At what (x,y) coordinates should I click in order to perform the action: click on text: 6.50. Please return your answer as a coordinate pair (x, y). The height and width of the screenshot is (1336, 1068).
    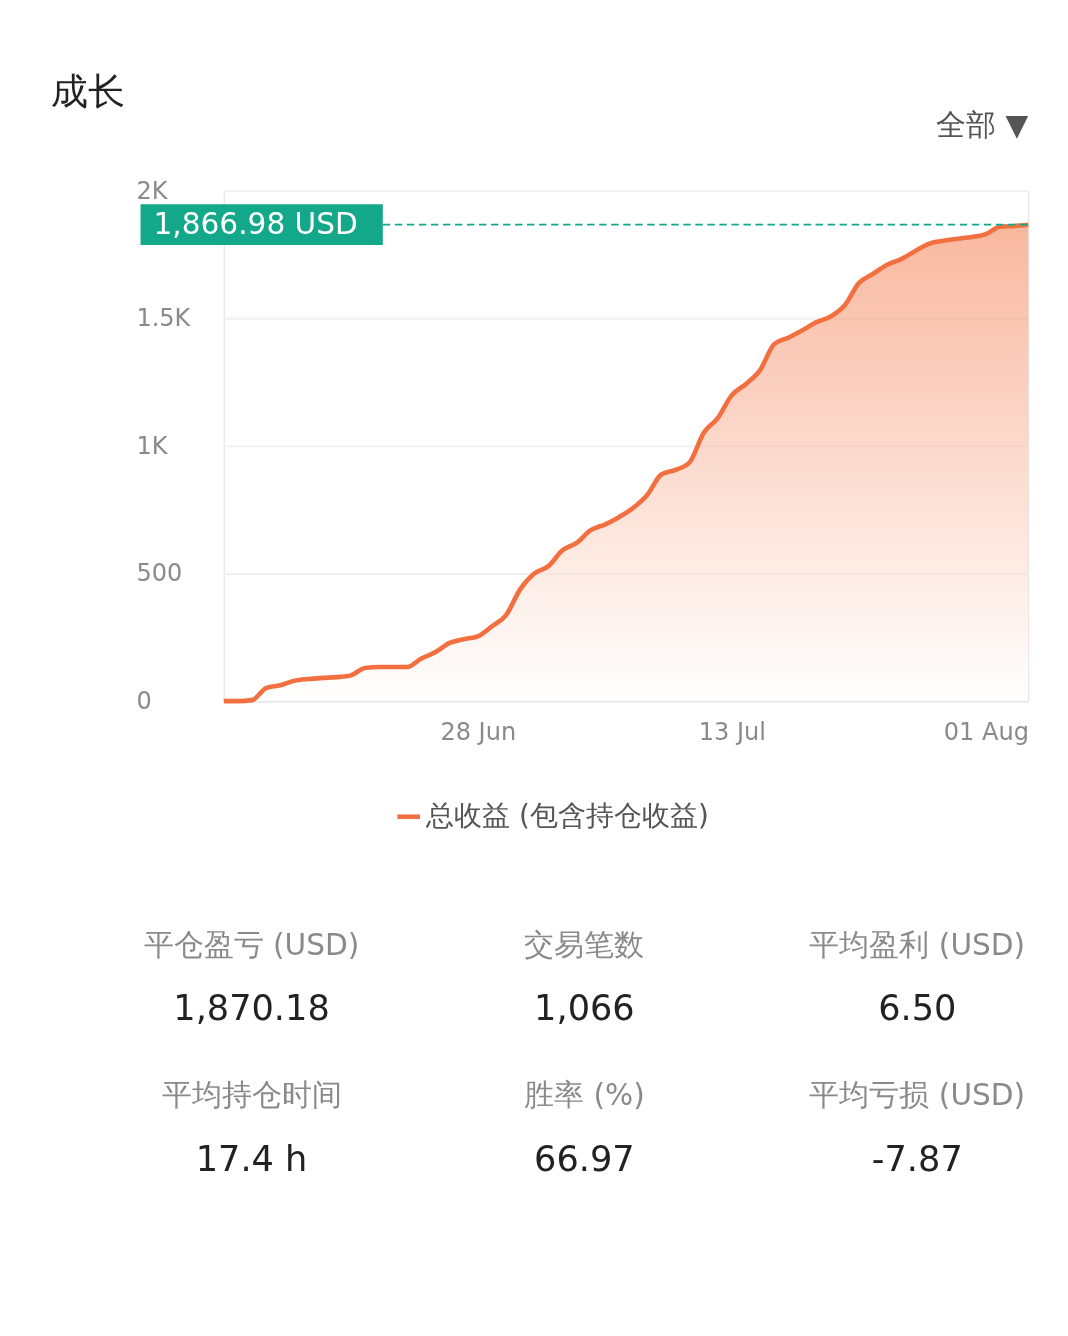
    Looking at the image, I should click on (917, 1008).